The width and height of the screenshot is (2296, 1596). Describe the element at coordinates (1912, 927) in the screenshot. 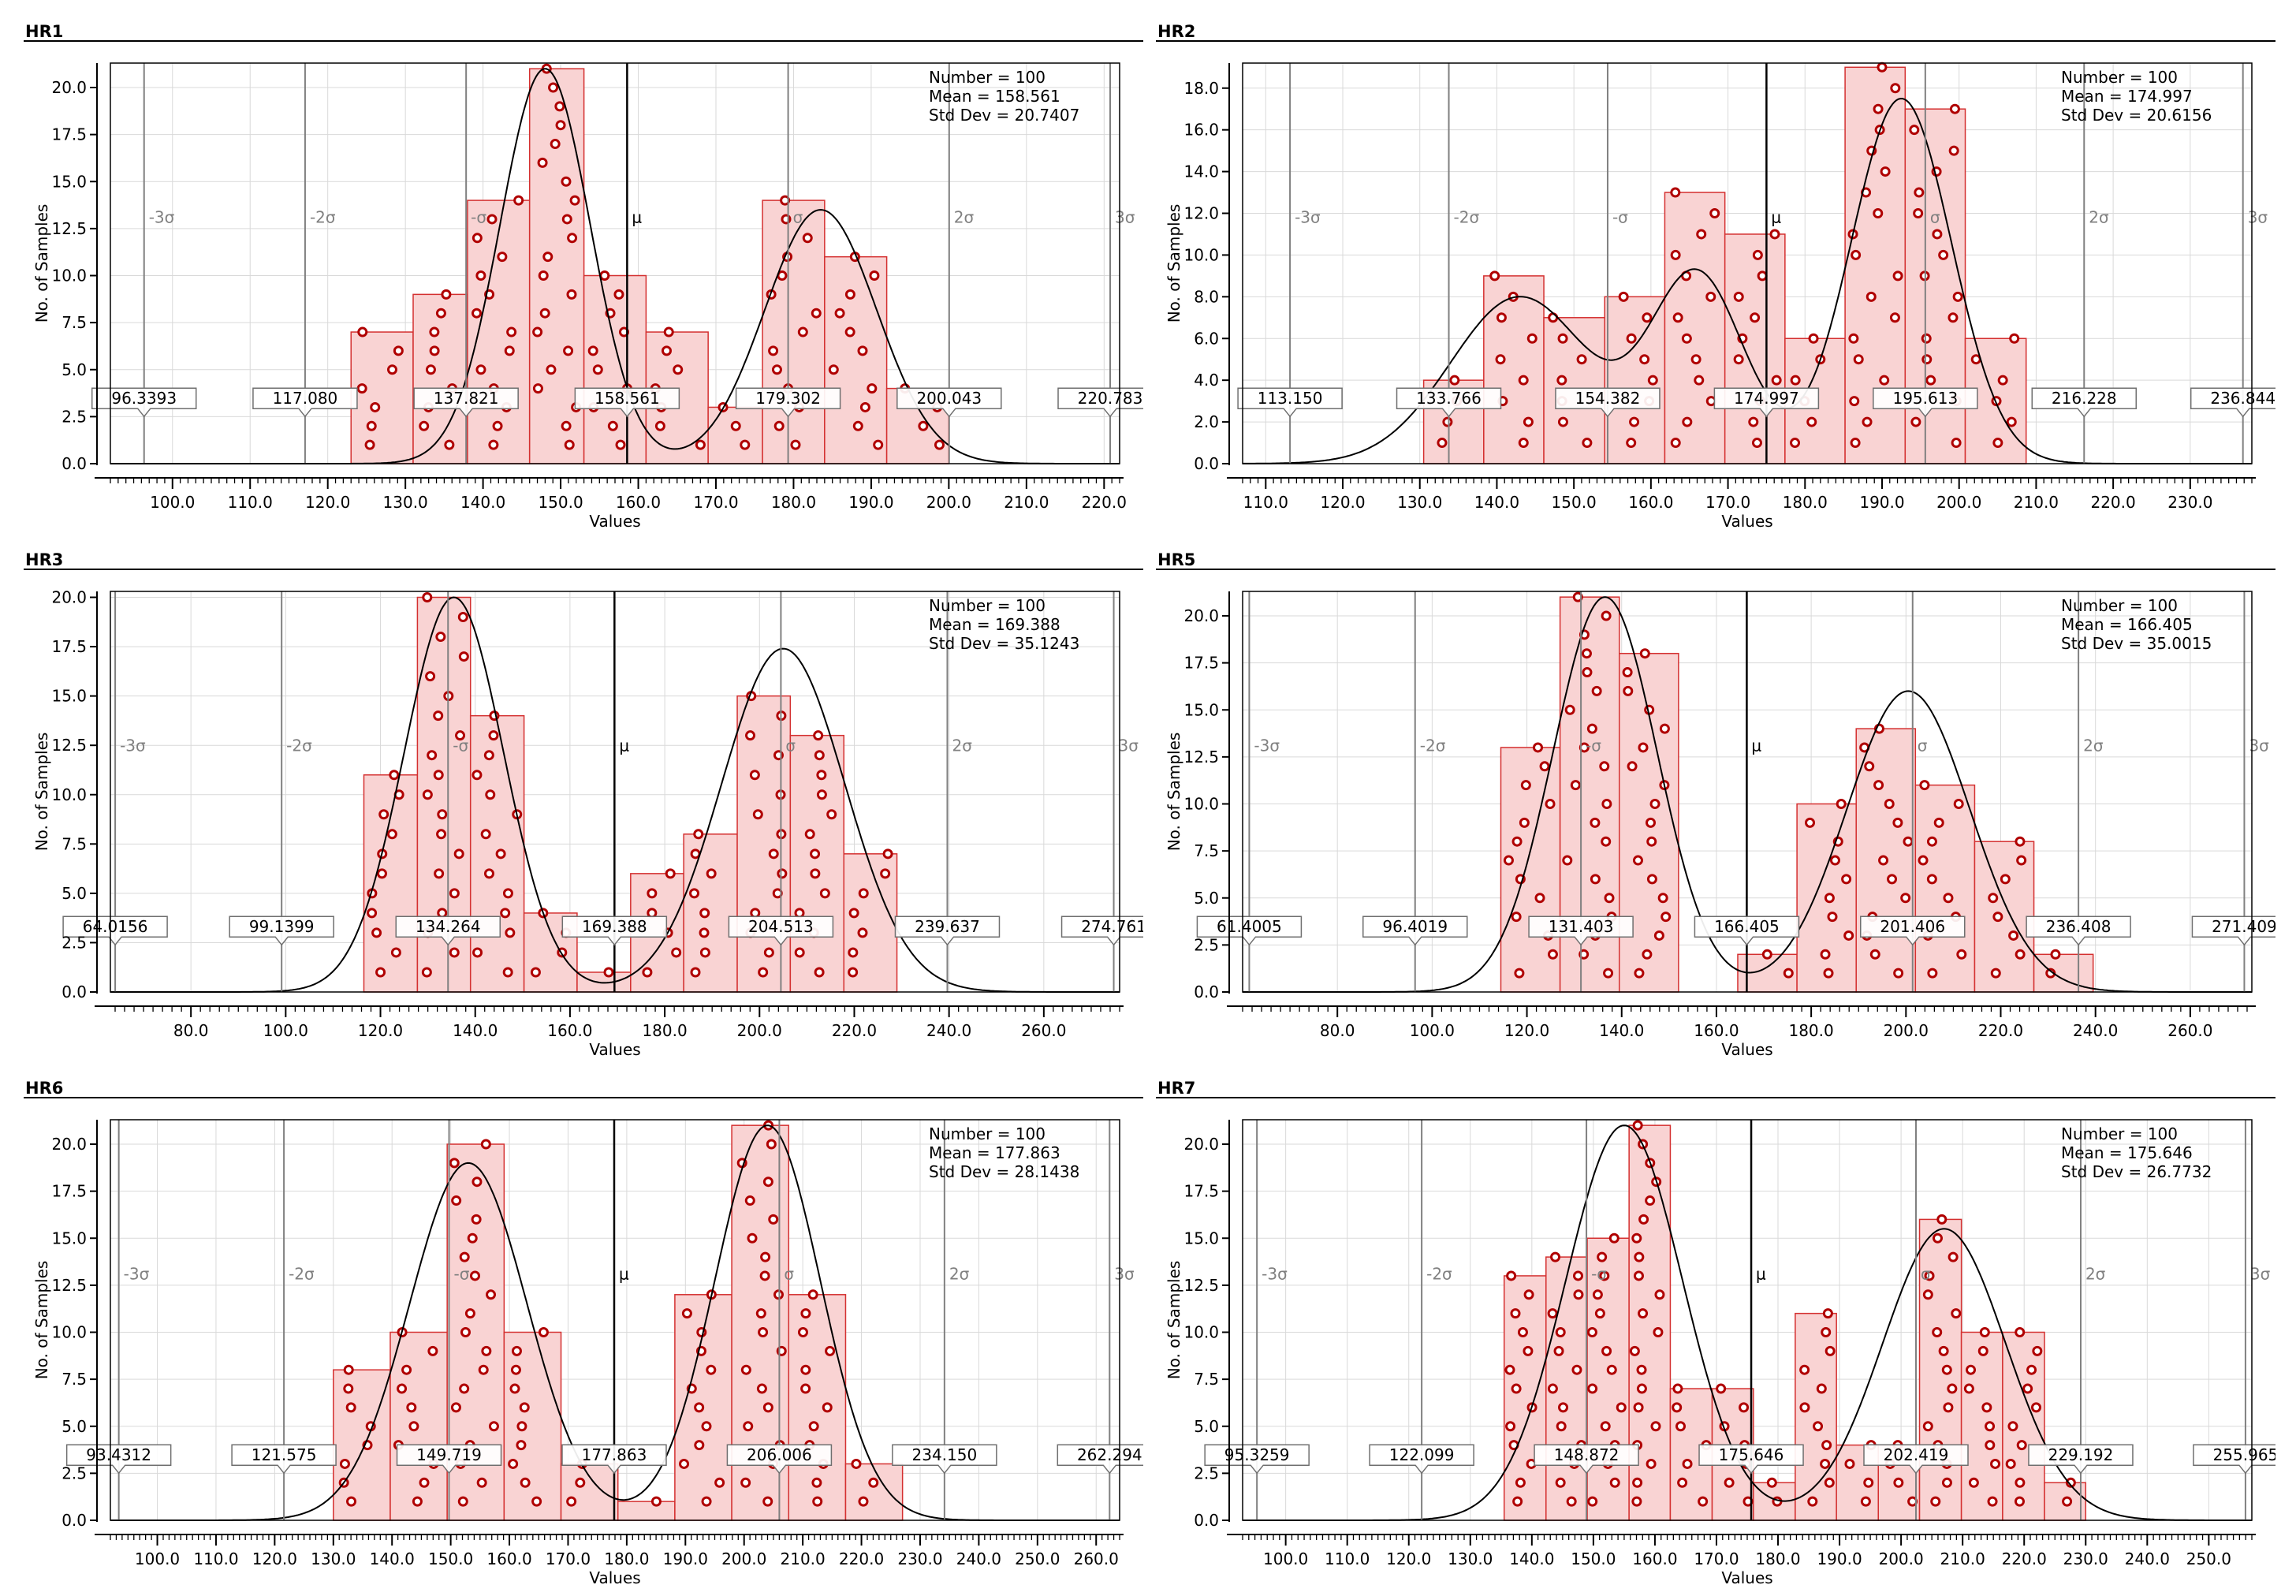

I see `sigma-value-label: 201.406` at that location.